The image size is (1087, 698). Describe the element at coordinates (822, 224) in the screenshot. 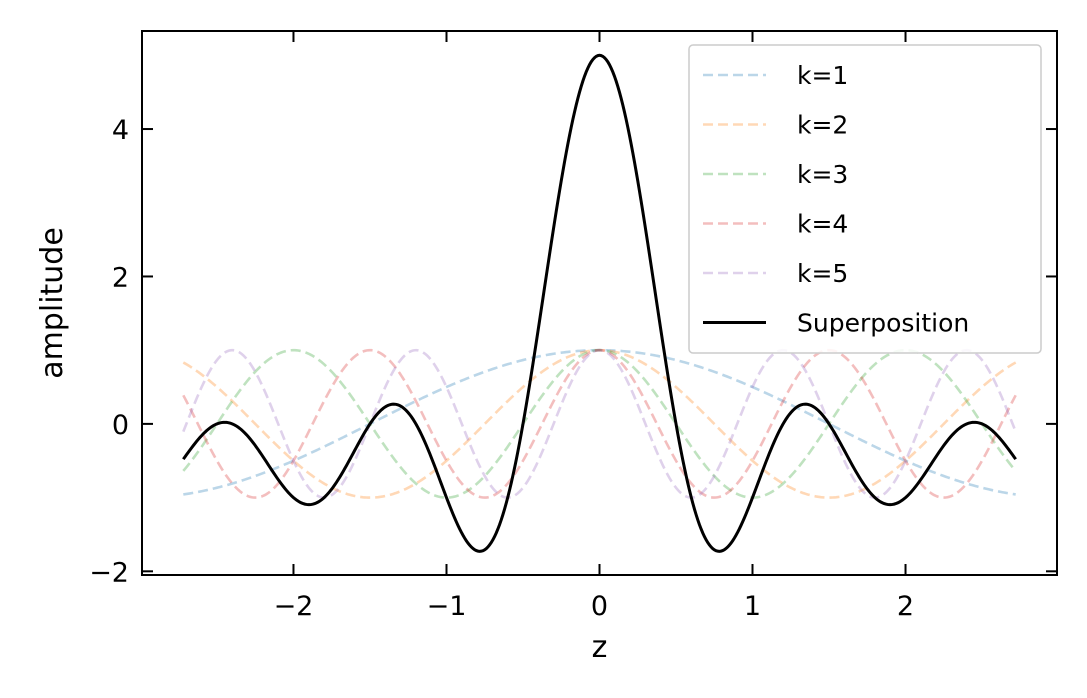

I see `legend-label: k=4` at that location.